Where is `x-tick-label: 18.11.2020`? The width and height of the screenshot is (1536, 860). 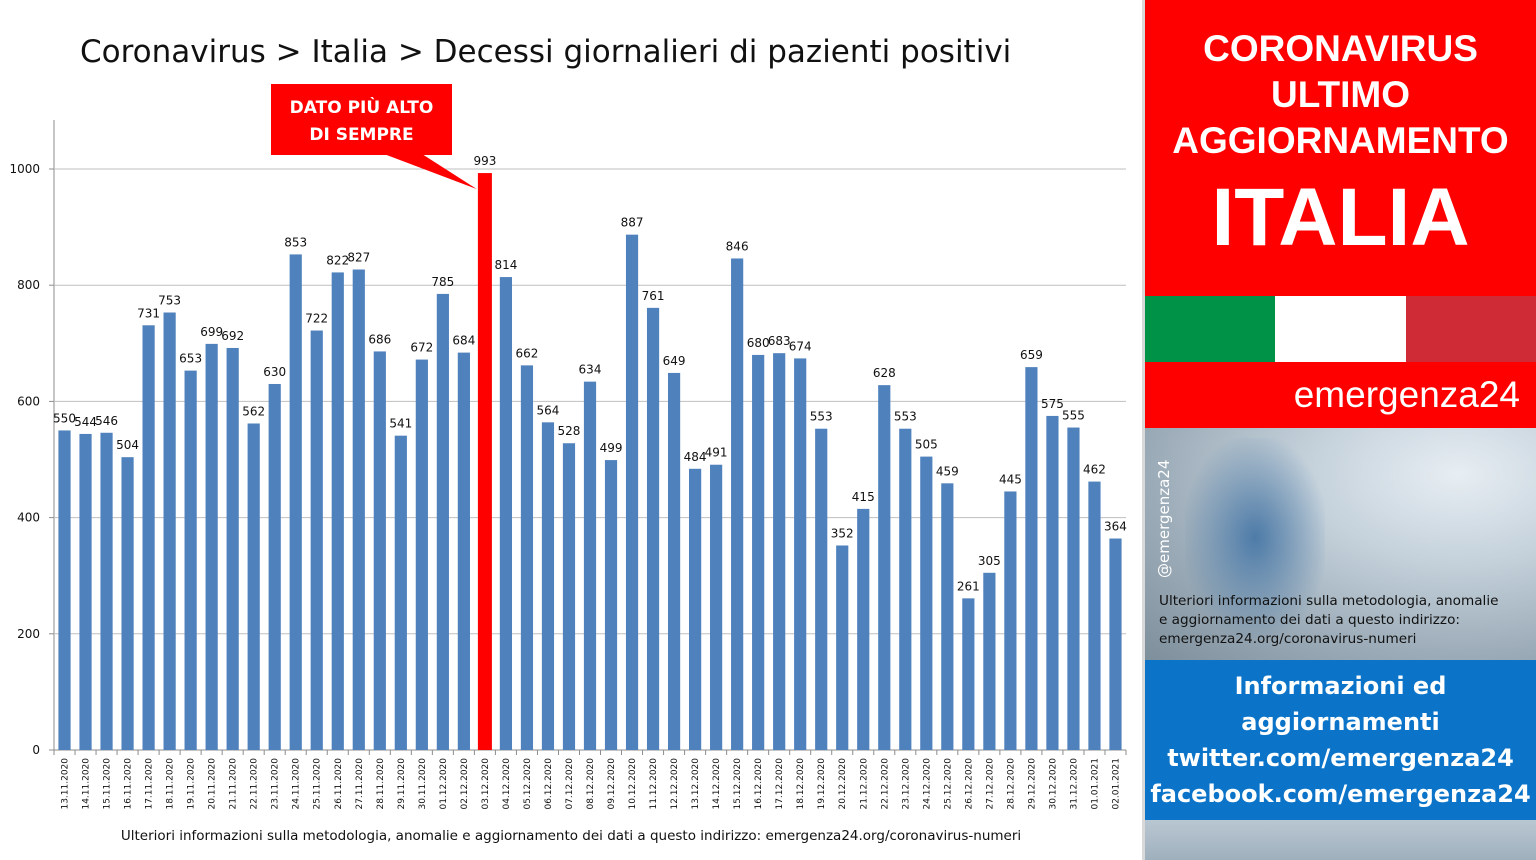
x-tick-label: 18.11.2020 is located at coordinates (171, 784).